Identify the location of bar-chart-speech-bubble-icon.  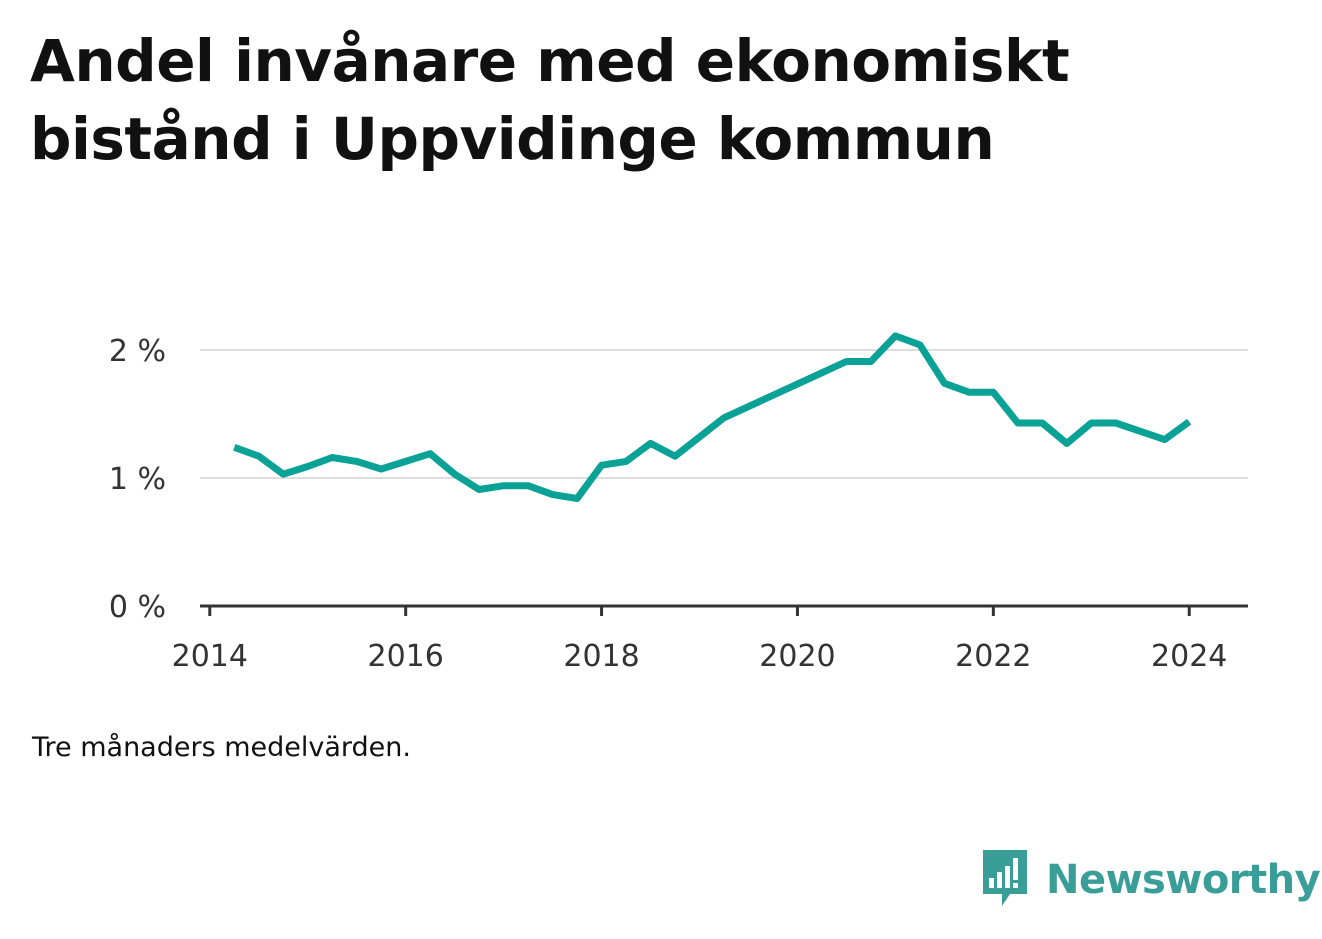
(1005, 880).